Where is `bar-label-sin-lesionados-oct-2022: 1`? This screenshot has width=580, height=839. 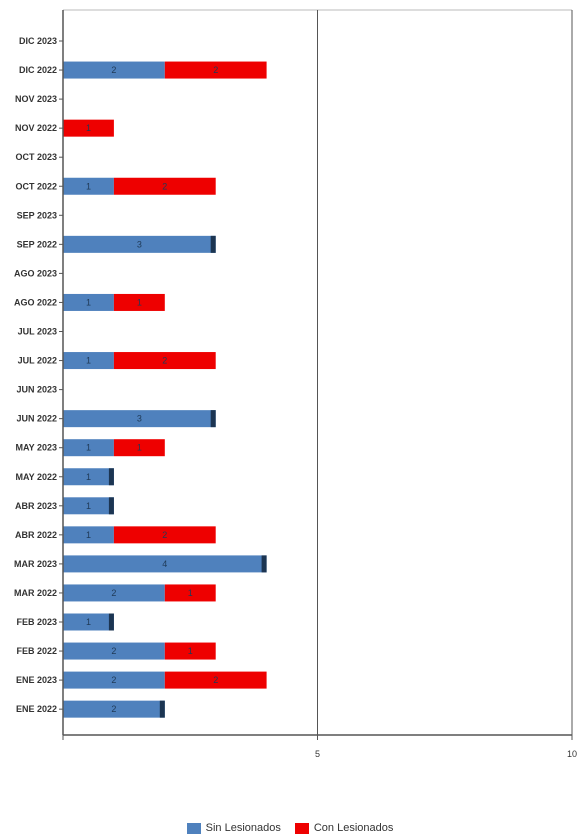
bar-label-sin-lesionados-oct-2022: 1 is located at coordinates (88, 186).